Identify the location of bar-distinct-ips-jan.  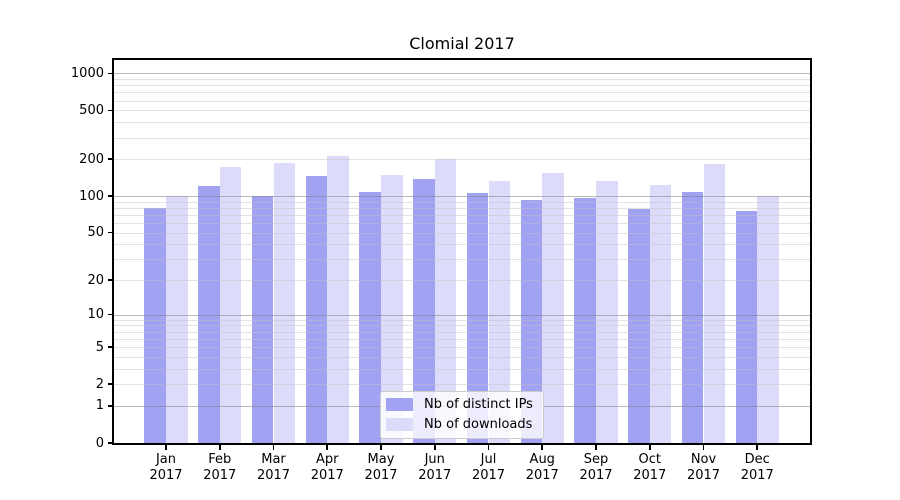
(155, 325).